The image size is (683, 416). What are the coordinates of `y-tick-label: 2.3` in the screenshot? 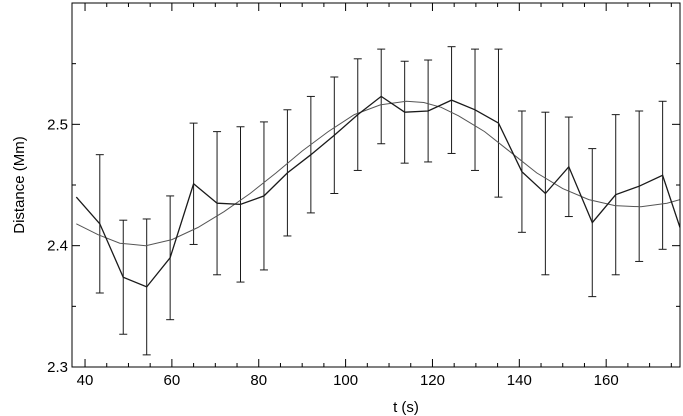 It's located at (57, 367).